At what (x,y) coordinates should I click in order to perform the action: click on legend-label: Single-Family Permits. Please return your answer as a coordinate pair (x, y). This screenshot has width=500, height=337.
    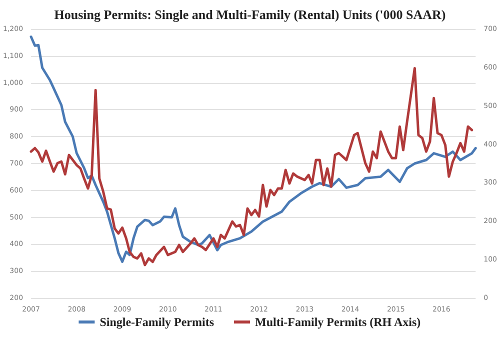
    Looking at the image, I should click on (157, 322).